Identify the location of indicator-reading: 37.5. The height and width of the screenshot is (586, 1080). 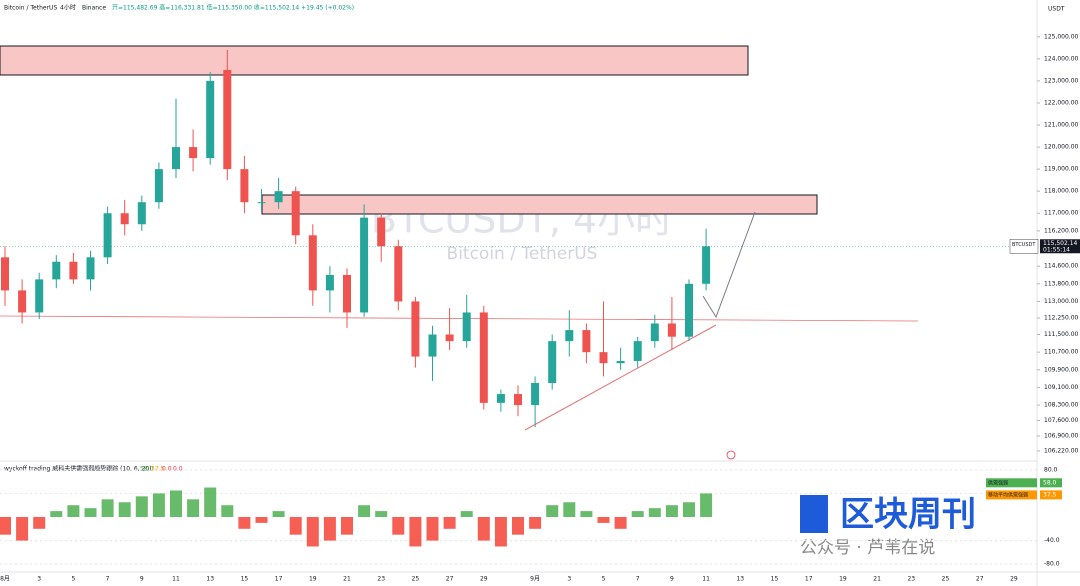
(158, 469).